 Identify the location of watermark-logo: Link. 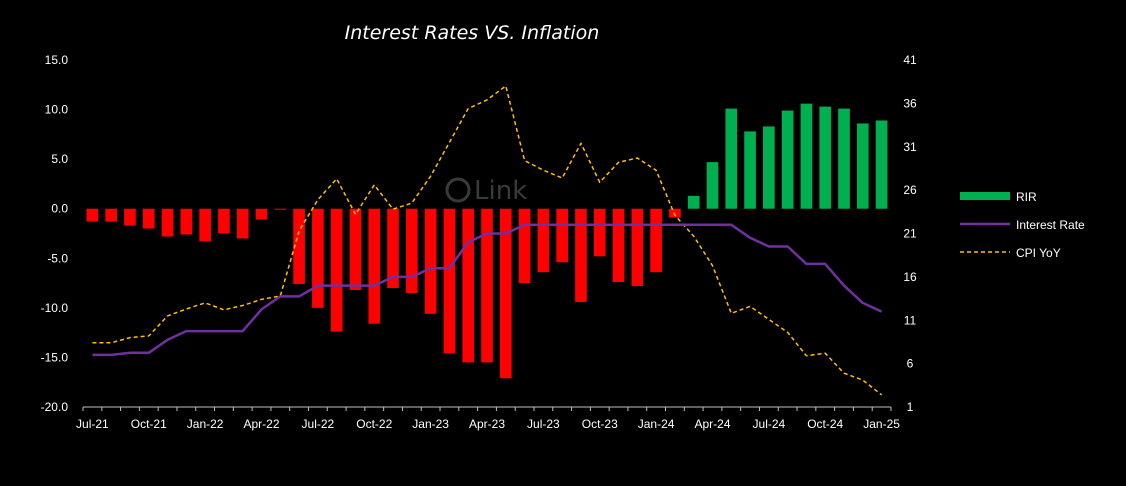
(486, 191).